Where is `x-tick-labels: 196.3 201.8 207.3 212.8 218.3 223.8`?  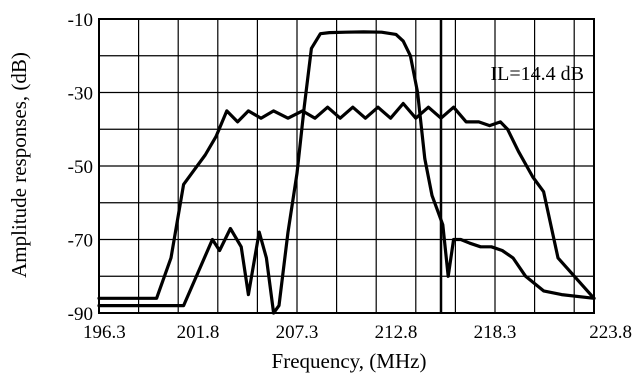 x-tick-labels: 196.3 201.8 207.3 212.8 218.3 223.8 is located at coordinates (357, 332).